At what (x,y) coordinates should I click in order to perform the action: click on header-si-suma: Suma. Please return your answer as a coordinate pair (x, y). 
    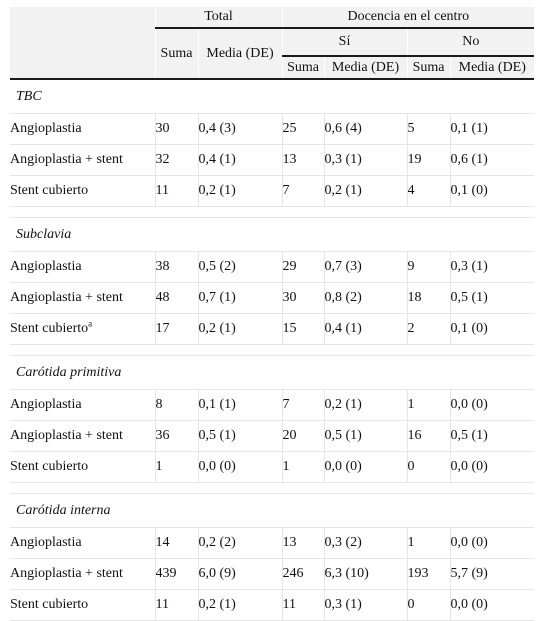
    Looking at the image, I should click on (303, 68).